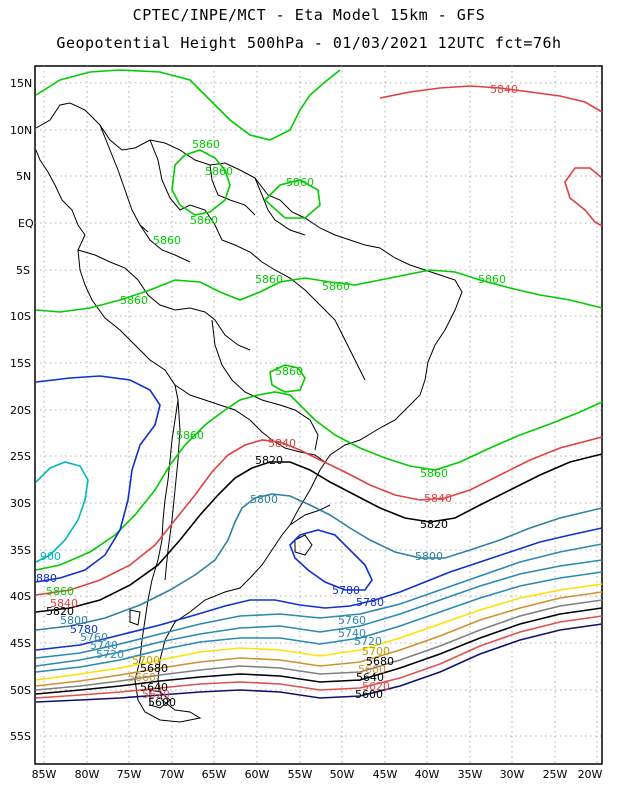  I want to click on lon-label: 20W, so click(590, 774).